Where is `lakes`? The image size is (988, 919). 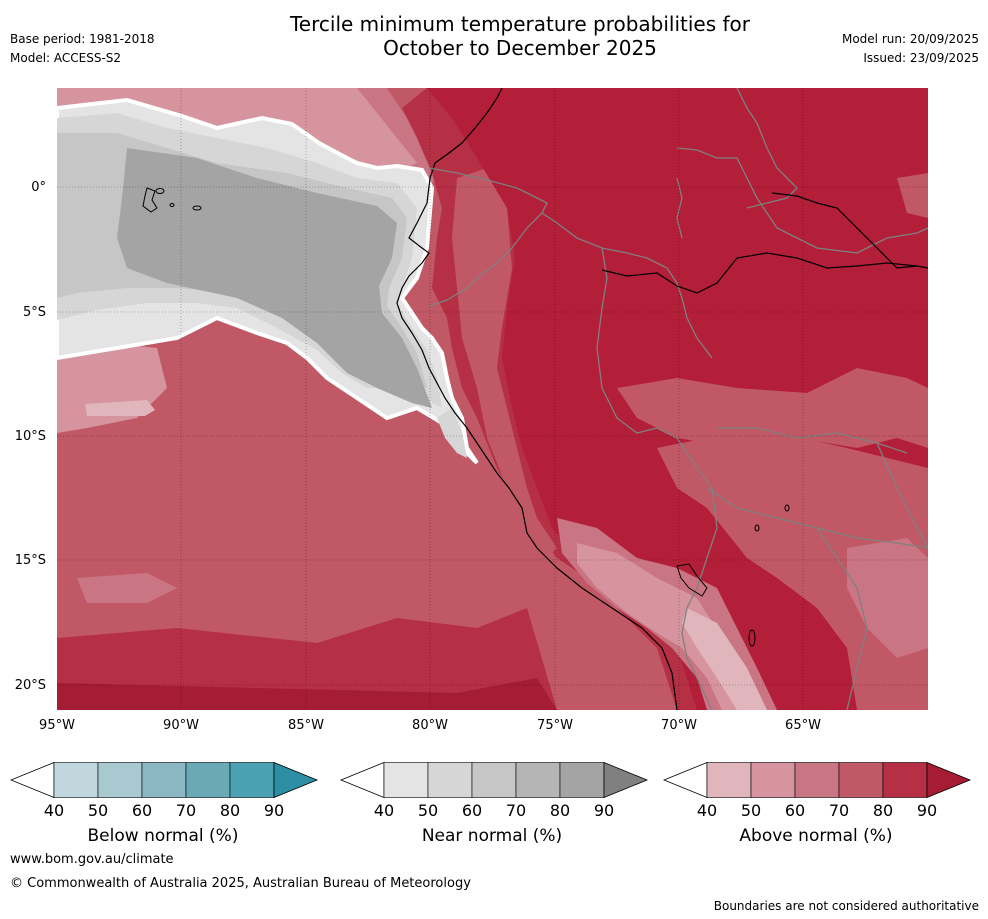 lakes is located at coordinates (733, 575).